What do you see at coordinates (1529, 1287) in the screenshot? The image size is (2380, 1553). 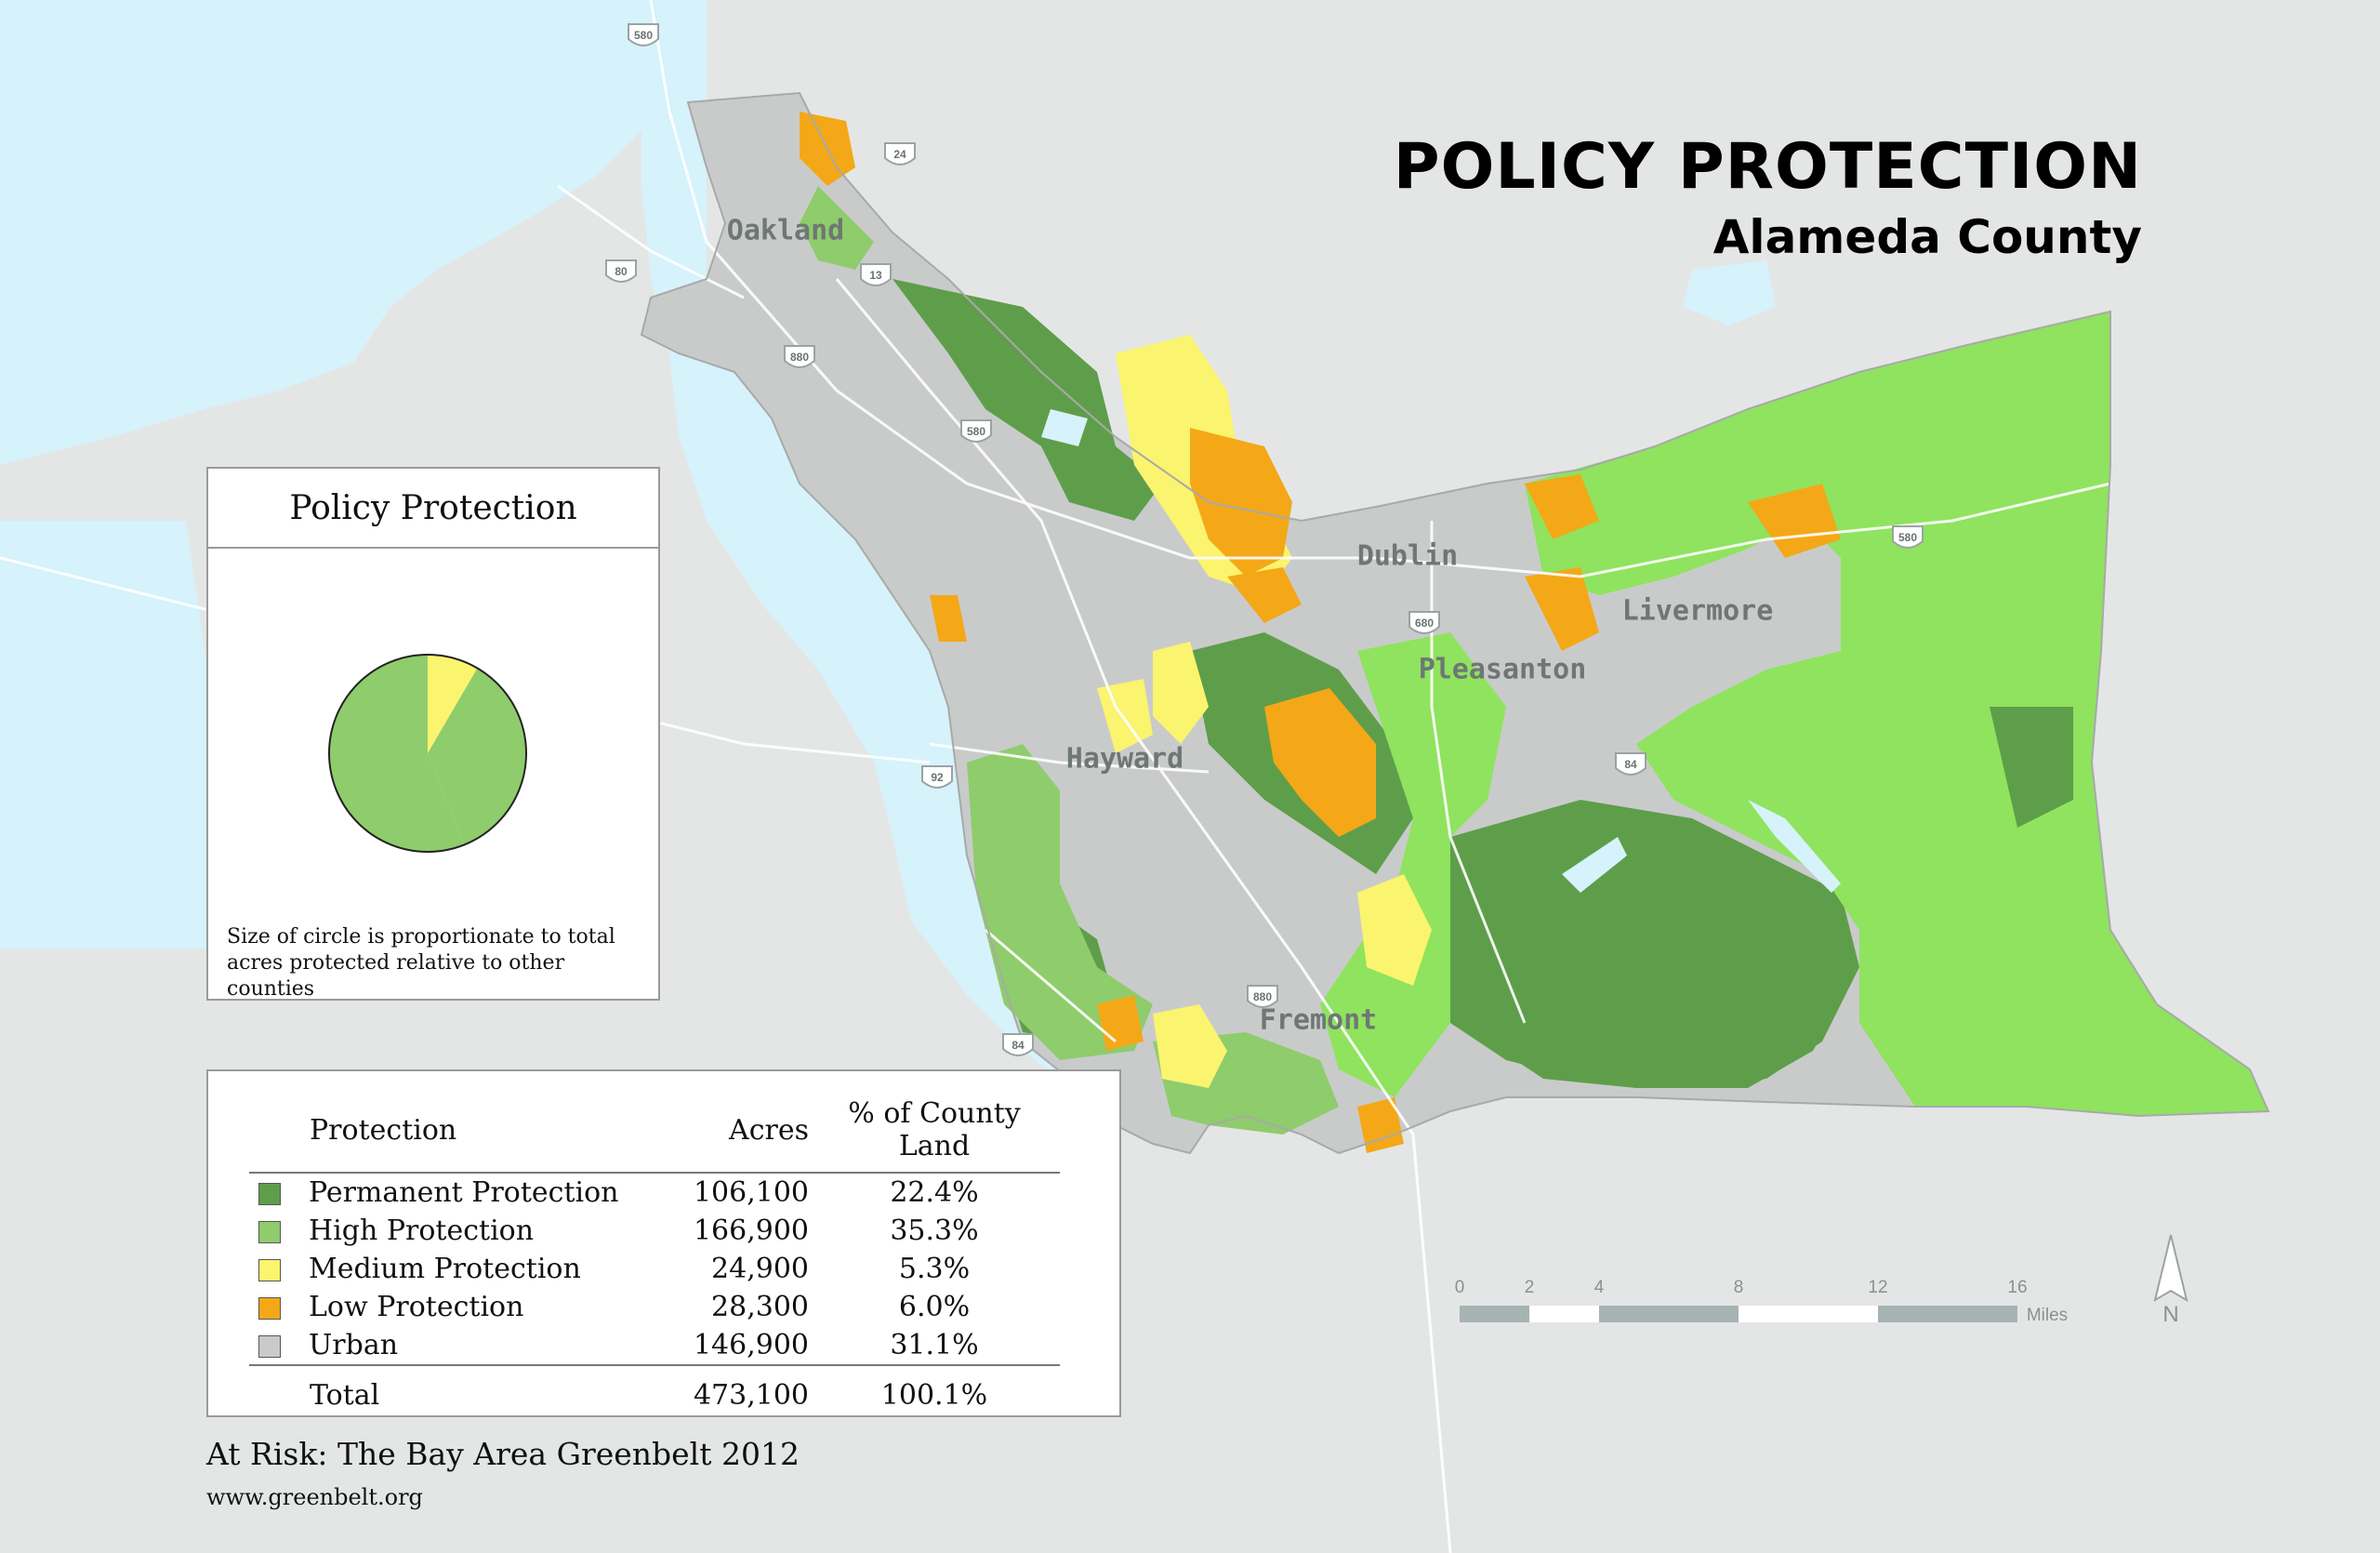 I see `scale-tick-2: 2` at bounding box center [1529, 1287].